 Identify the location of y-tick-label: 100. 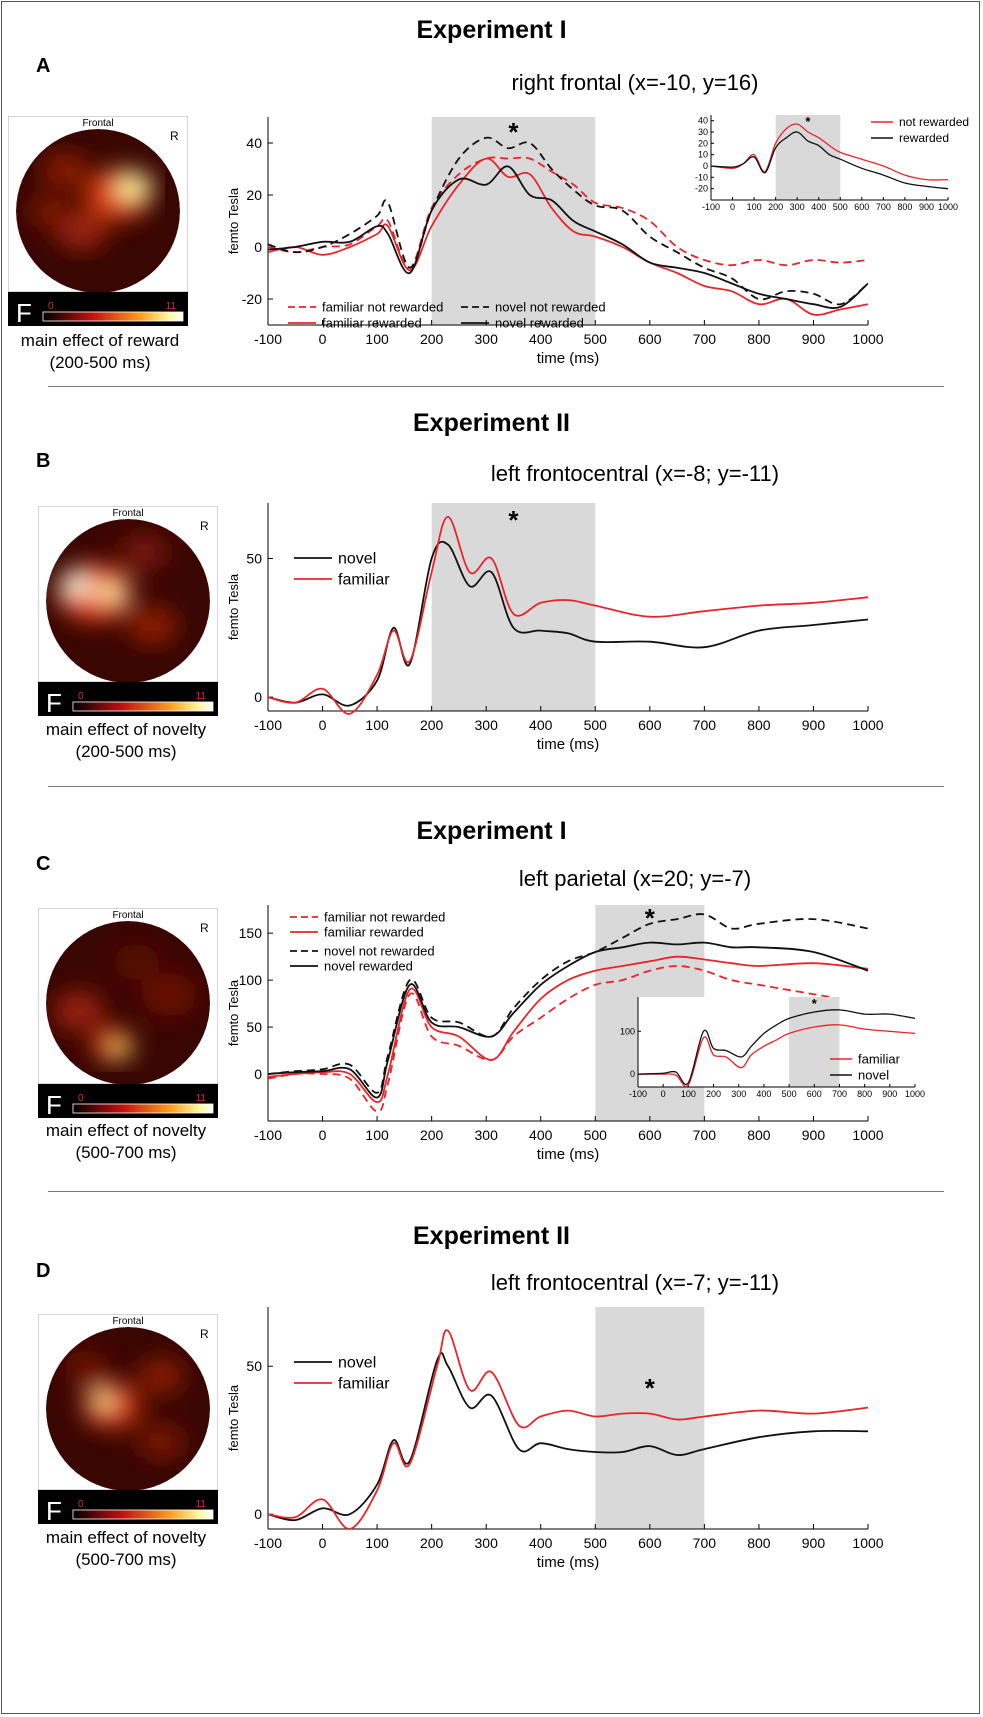
(627, 1031).